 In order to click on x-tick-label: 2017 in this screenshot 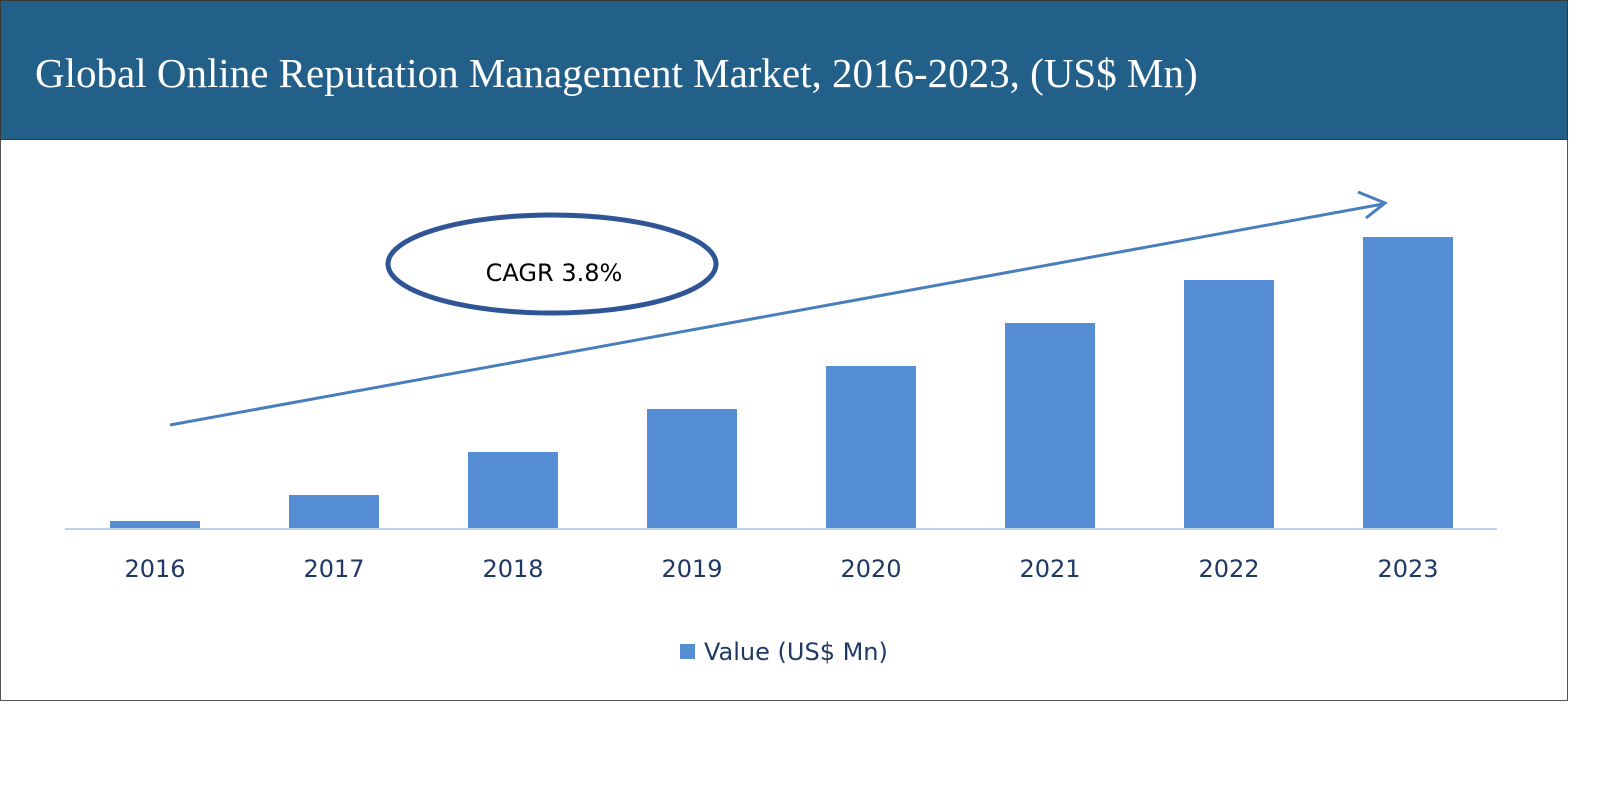, I will do `click(333, 569)`.